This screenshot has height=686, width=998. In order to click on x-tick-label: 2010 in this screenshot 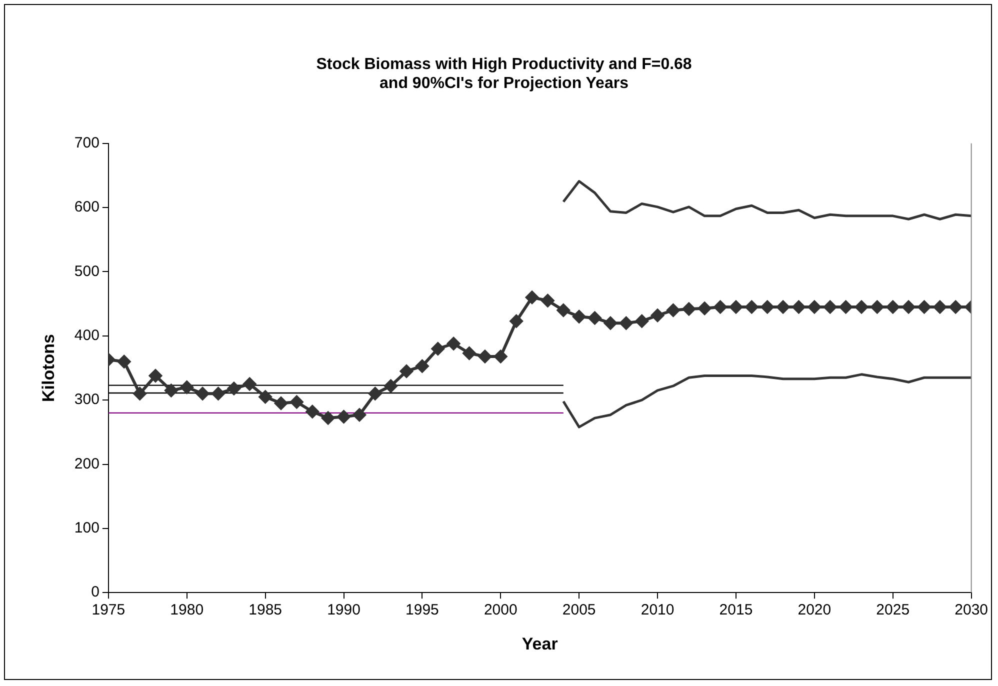, I will do `click(657, 610)`.